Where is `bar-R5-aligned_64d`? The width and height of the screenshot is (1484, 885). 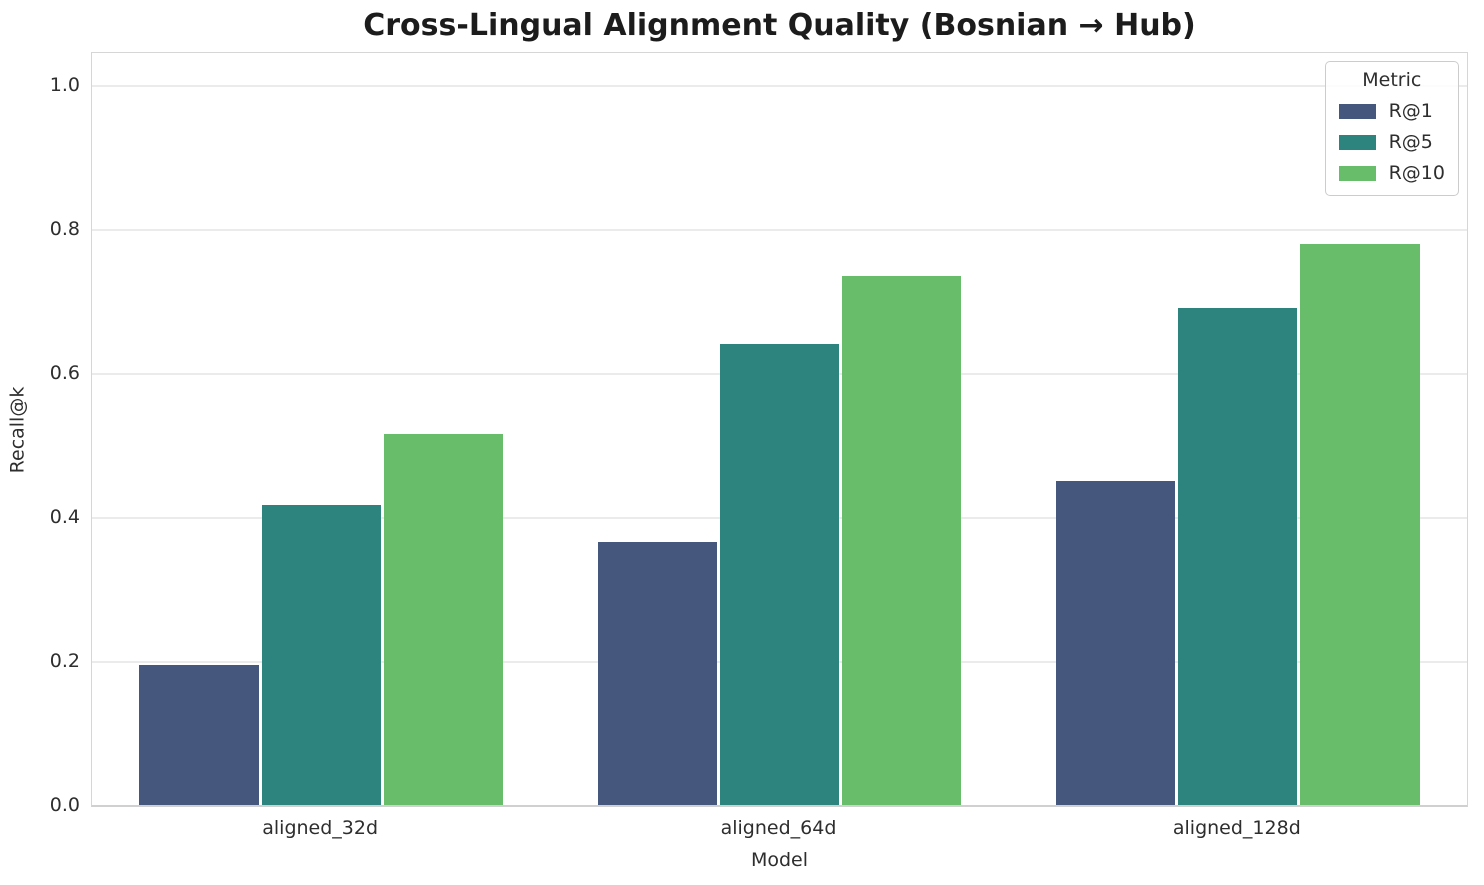
bar-R5-aligned_64d is located at coordinates (779, 574).